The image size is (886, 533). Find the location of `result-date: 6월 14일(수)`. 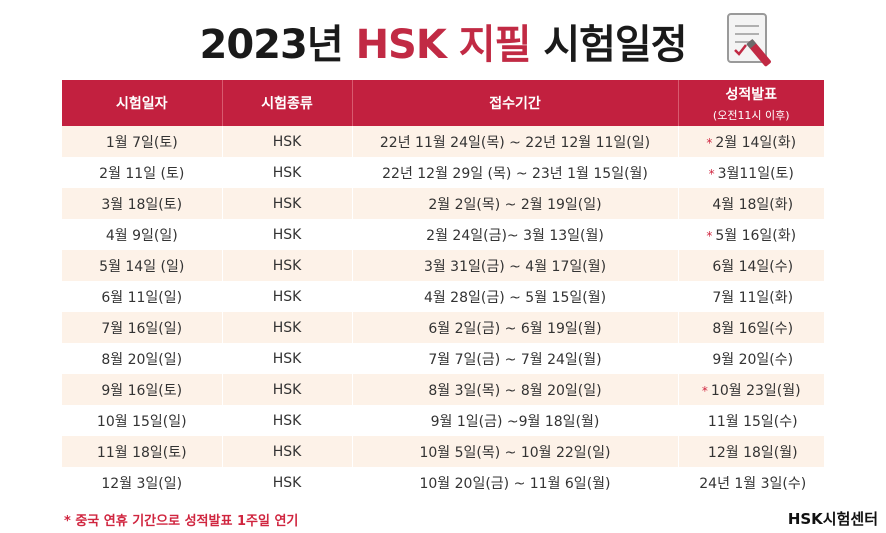

result-date: 6월 14일(수) is located at coordinates (753, 266).